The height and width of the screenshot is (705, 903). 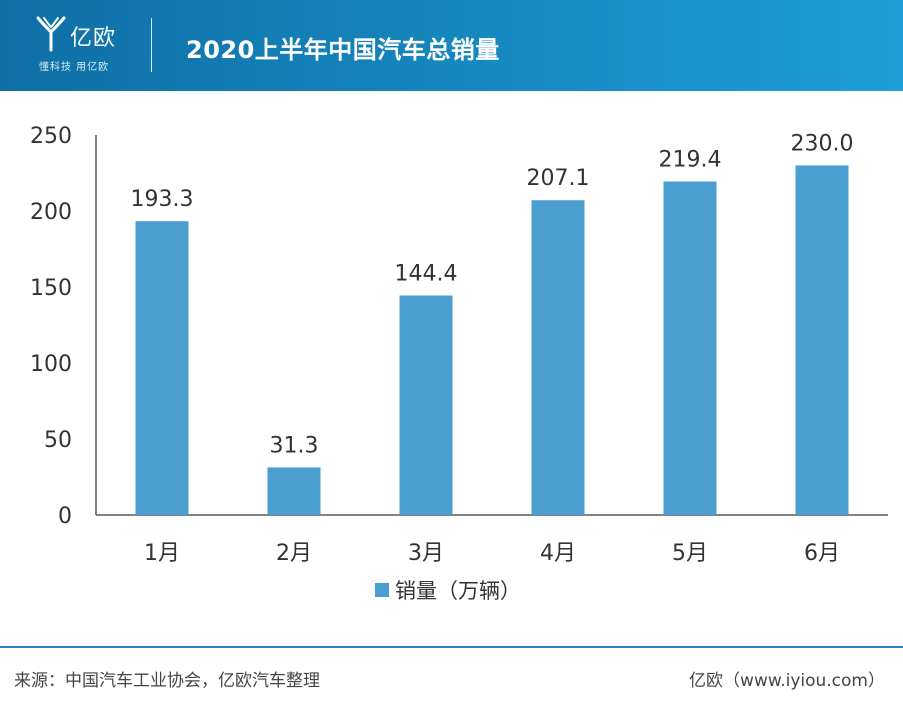 What do you see at coordinates (167, 681) in the screenshot?
I see `source-note: 来源：中国汽车工业协会，亿欧汽车整理` at bounding box center [167, 681].